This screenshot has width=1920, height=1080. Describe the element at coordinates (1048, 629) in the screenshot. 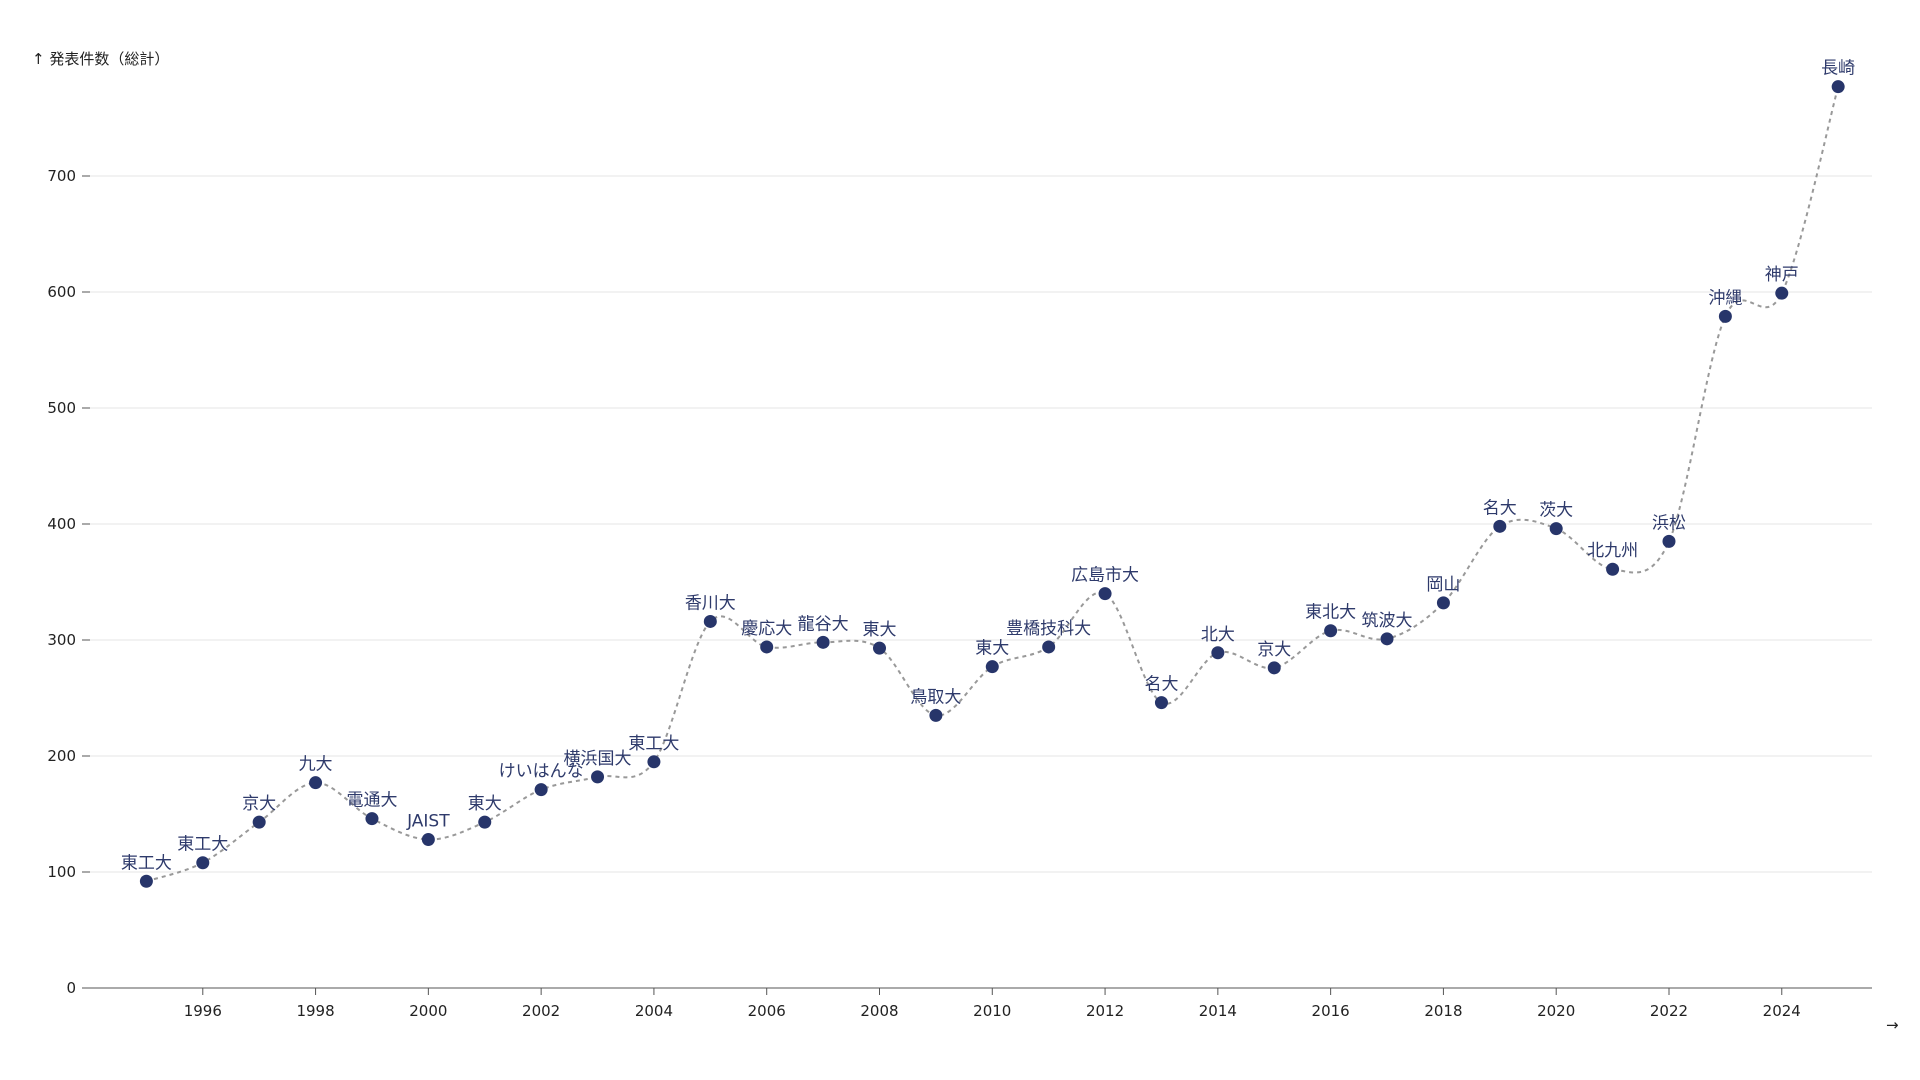

I see `data-label: 豊橋技科大` at that location.